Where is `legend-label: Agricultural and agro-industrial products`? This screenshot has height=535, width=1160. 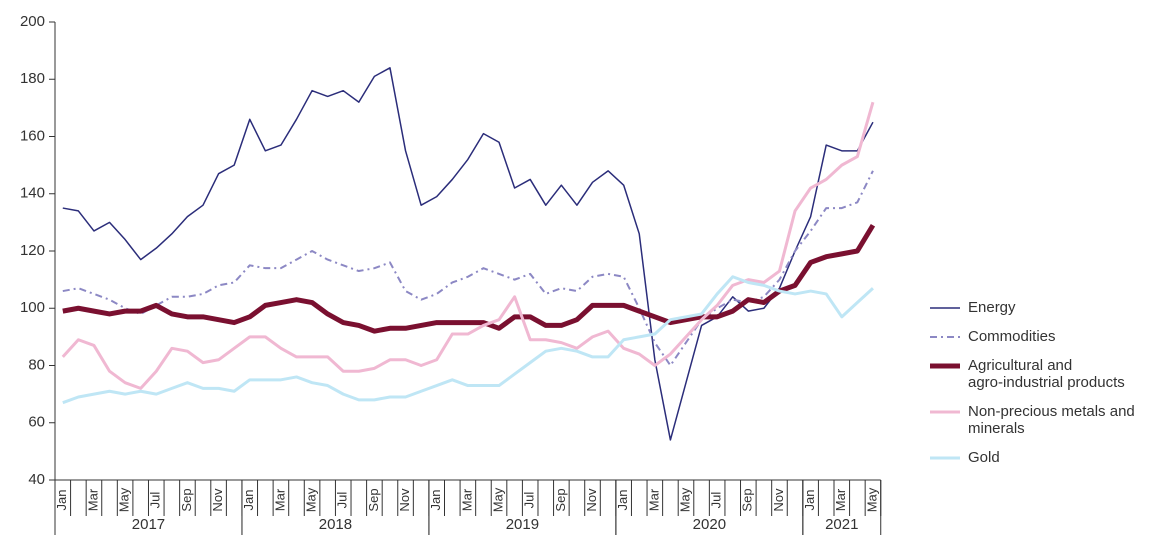 legend-label: Agricultural and agro-industrial products is located at coordinates (1046, 374).